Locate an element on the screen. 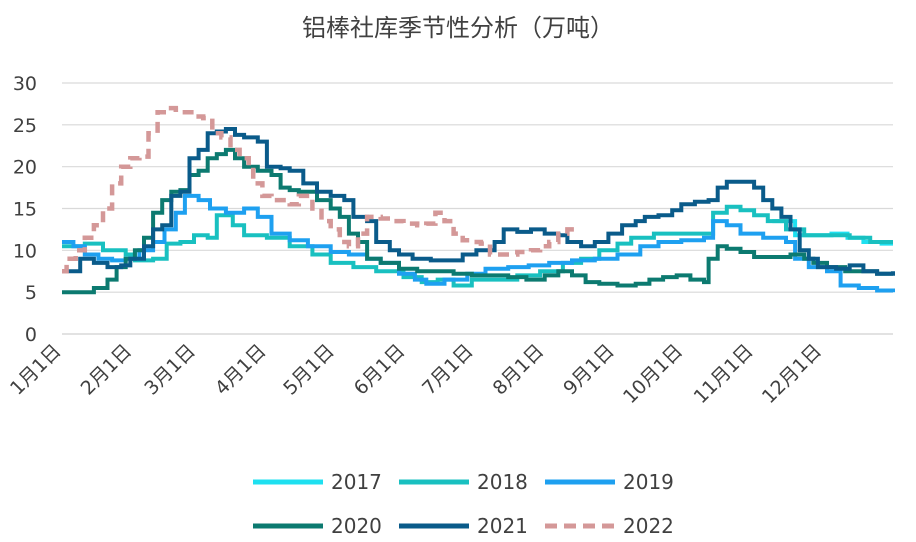 The width and height of the screenshot is (916, 542). legend: 2017 2018 2019 2020 2021 2022 is located at coordinates (463, 504).